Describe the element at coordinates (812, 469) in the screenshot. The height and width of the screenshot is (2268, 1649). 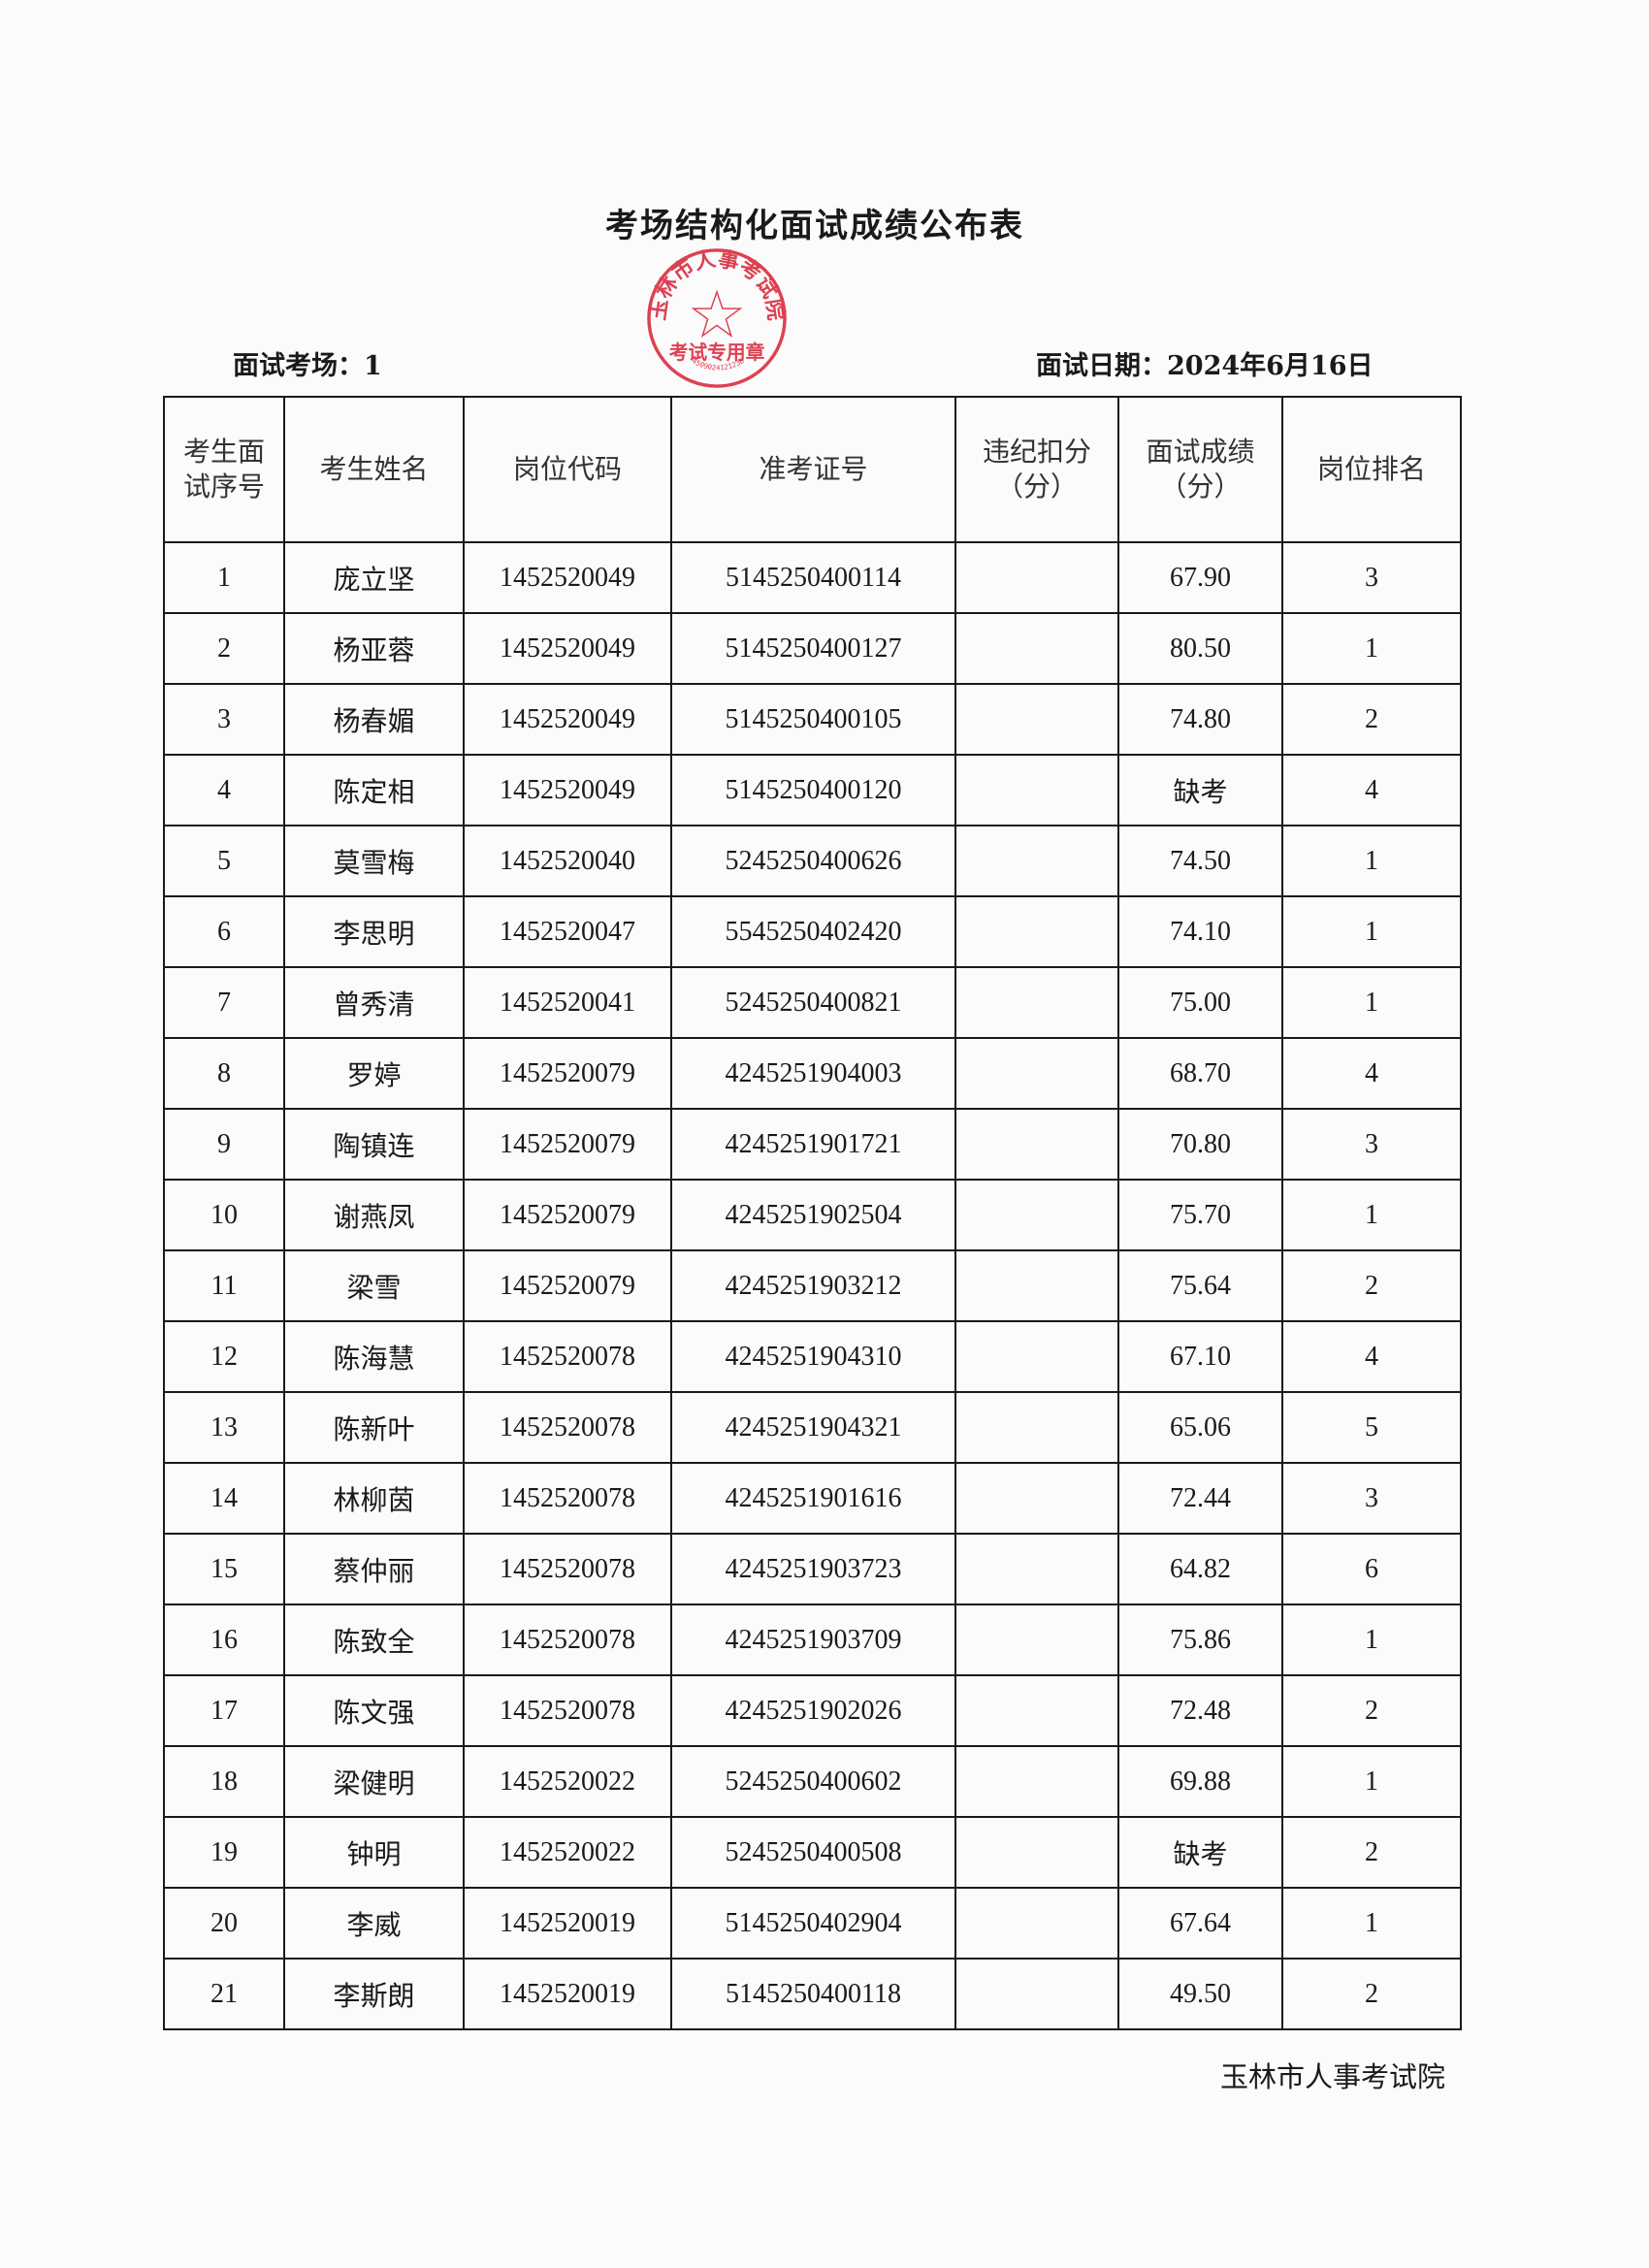
I see `table-header-row: 考生面 试序号 考生姓名 岗位代码 准考证号 违纪扣分 （分） 面试成绩 （分） 岗位排名` at that location.